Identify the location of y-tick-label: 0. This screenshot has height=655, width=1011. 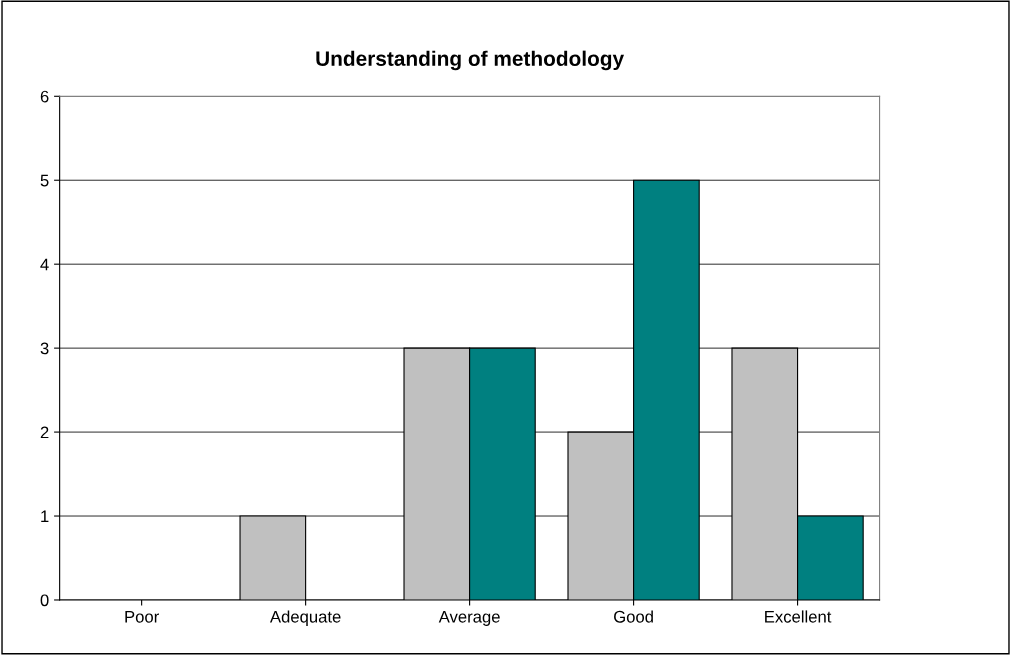
(44, 600).